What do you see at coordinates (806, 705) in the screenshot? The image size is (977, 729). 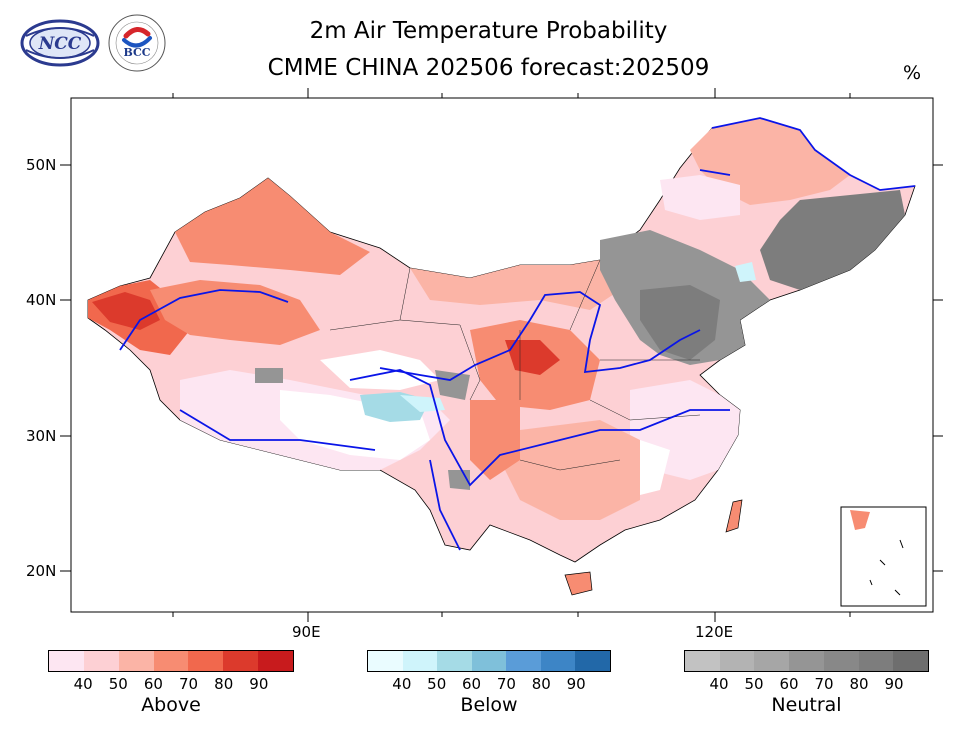 I see `legend-neutral-title: Neutral` at bounding box center [806, 705].